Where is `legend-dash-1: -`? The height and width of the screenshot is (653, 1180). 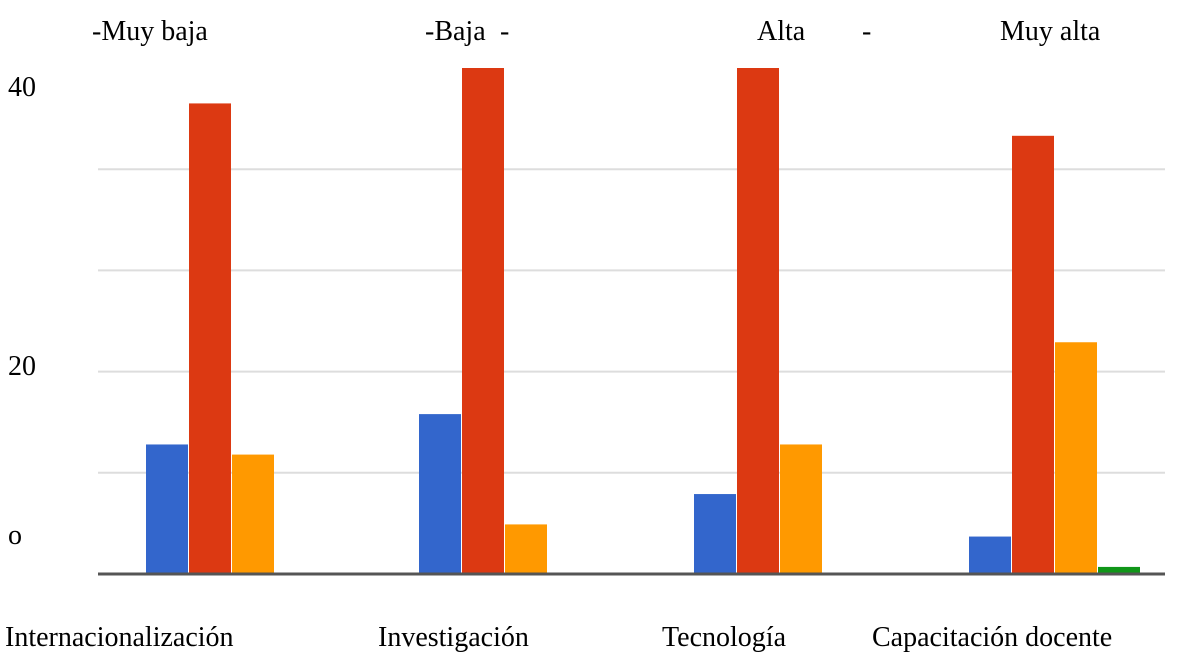 legend-dash-1: - is located at coordinates (504, 31).